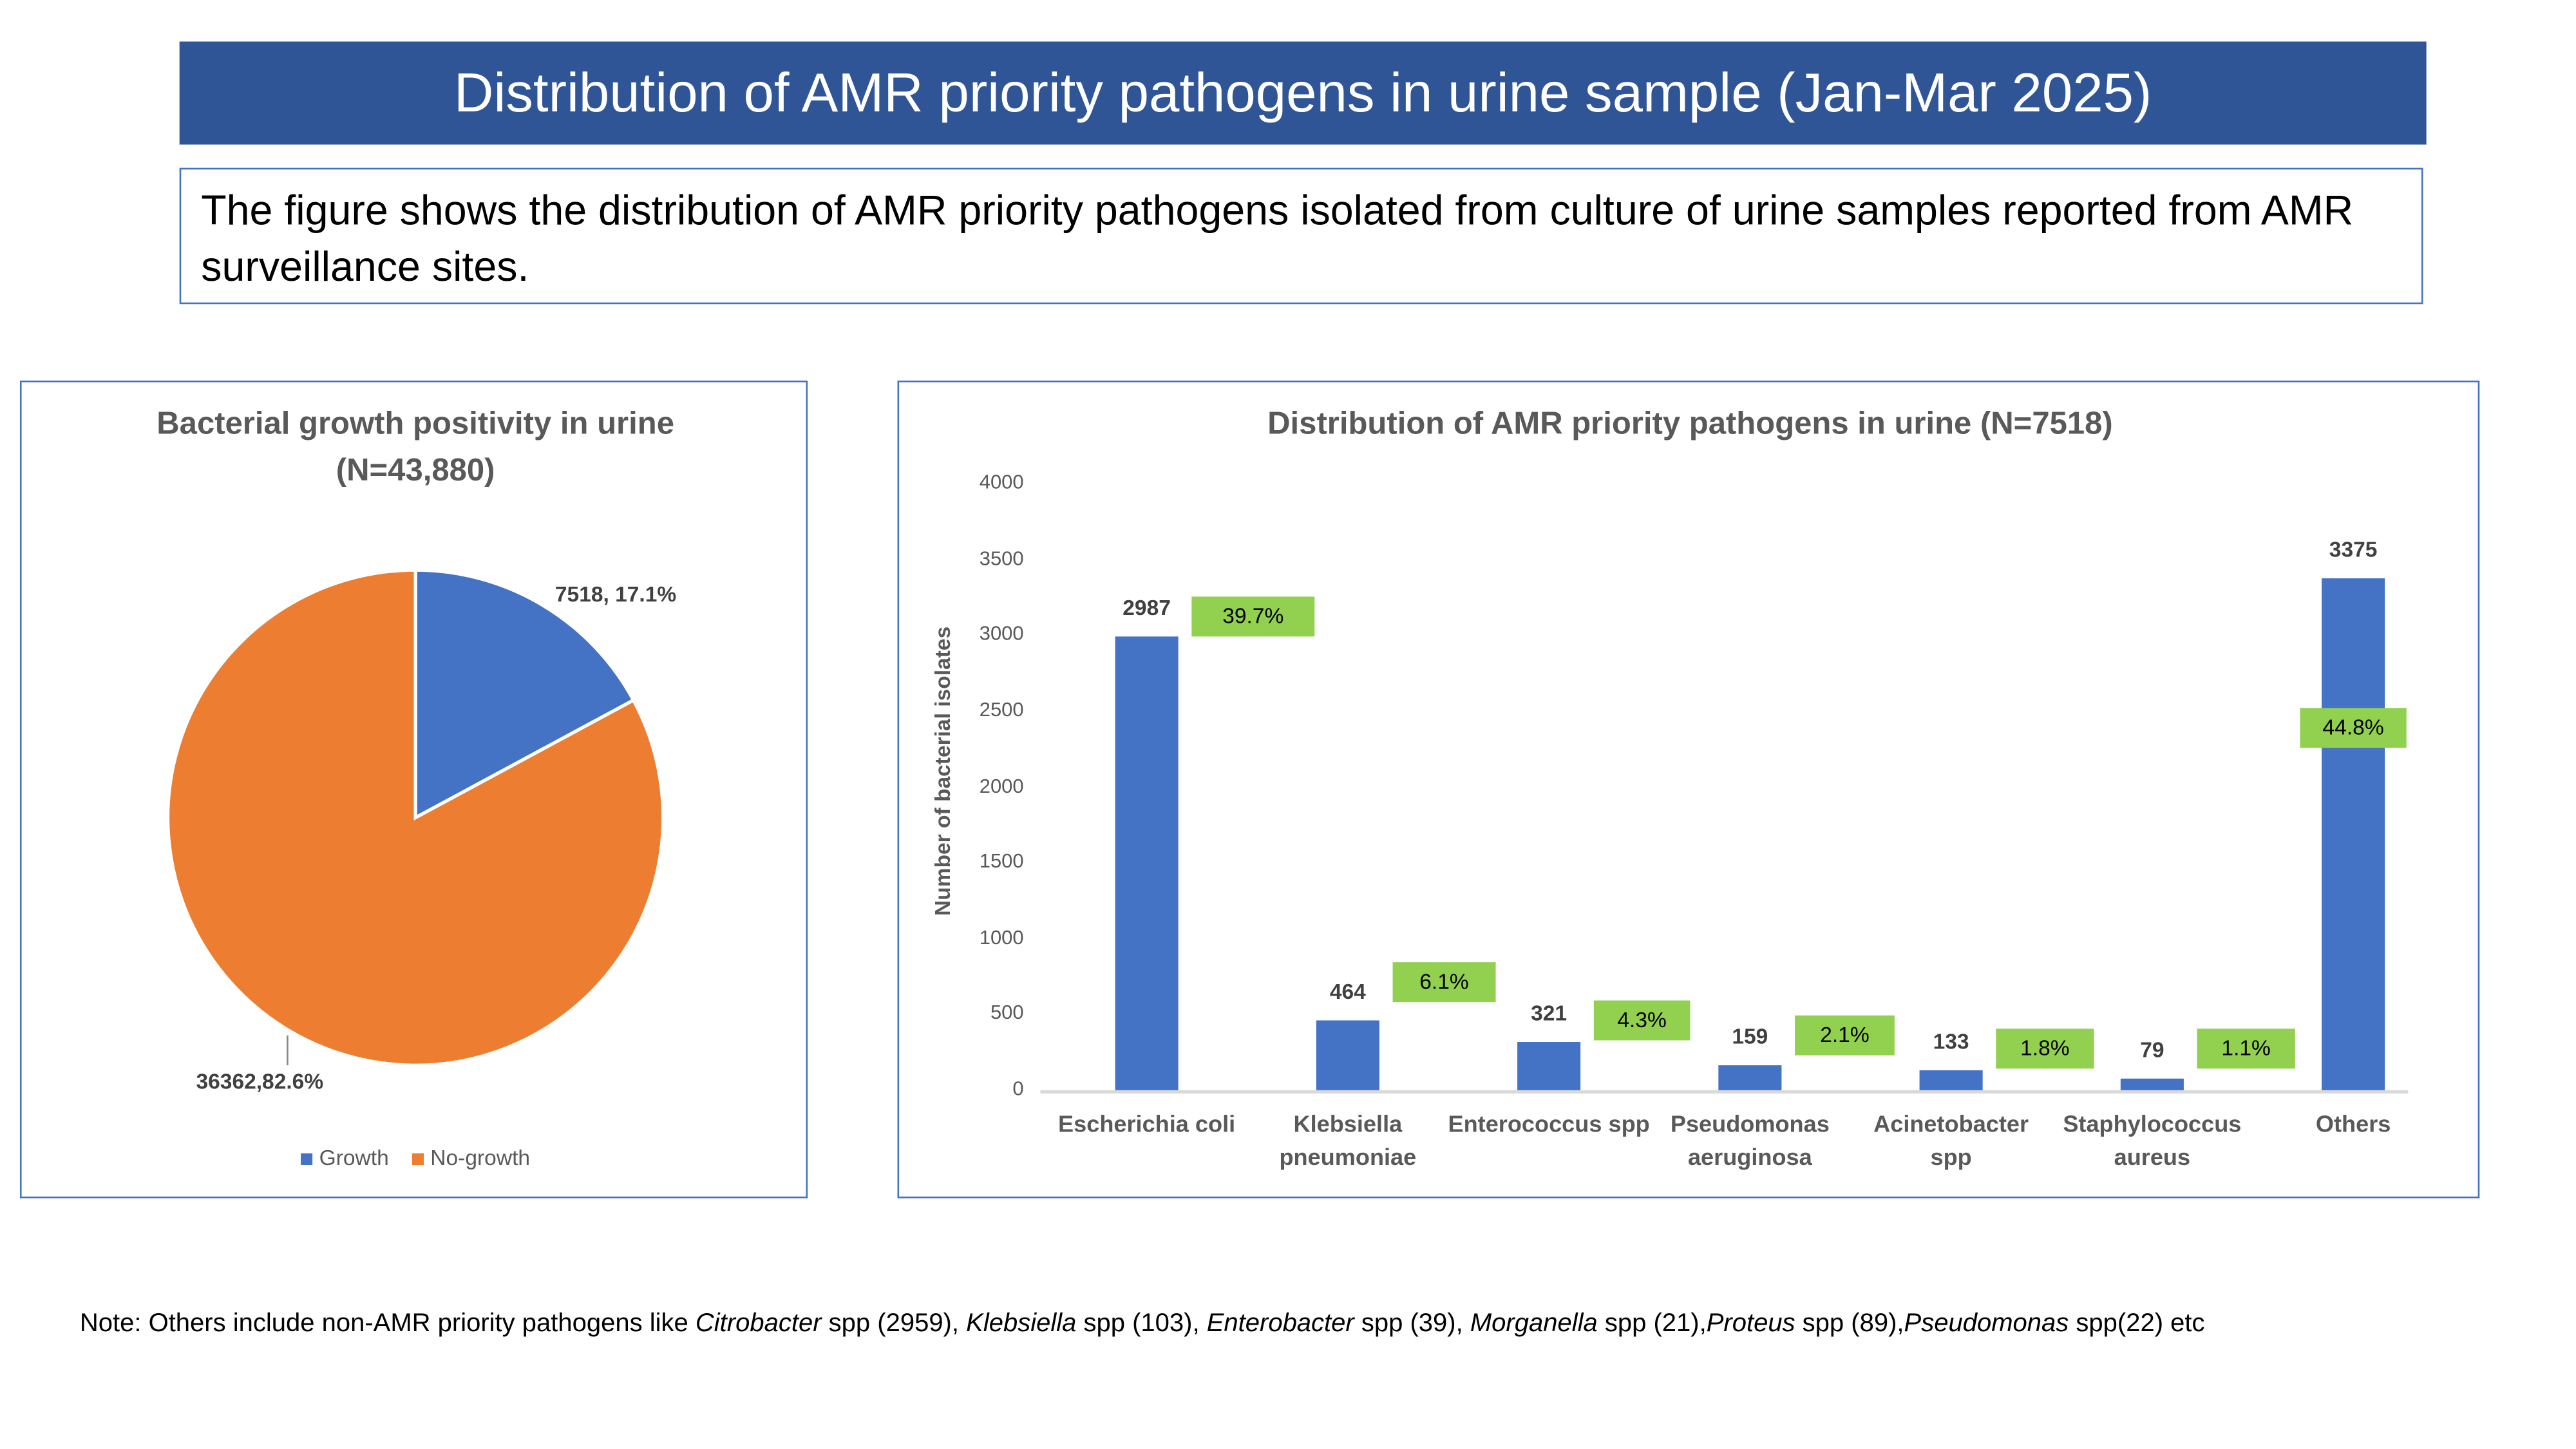 The width and height of the screenshot is (2576, 1449). I want to click on pie-data-label: 7518, 17.1%, so click(615, 595).